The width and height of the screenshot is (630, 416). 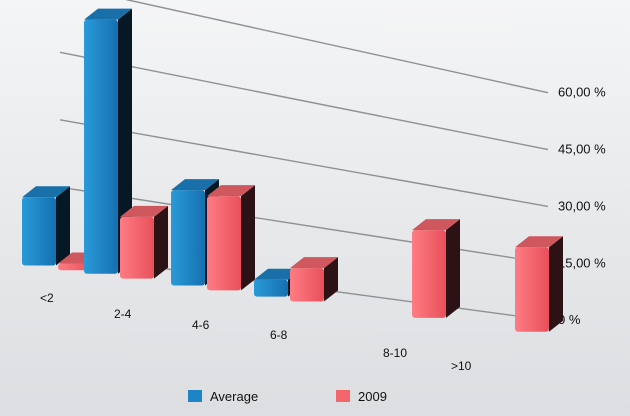 What do you see at coordinates (429, 274) in the screenshot?
I see `bar-2009-4-front` at bounding box center [429, 274].